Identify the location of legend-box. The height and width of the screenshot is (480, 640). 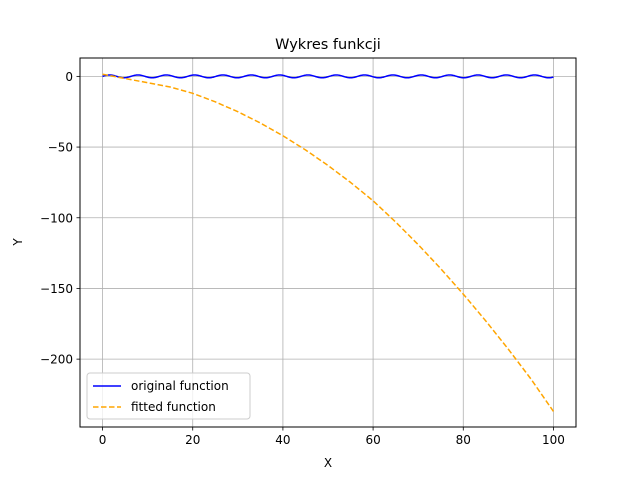
(168, 396).